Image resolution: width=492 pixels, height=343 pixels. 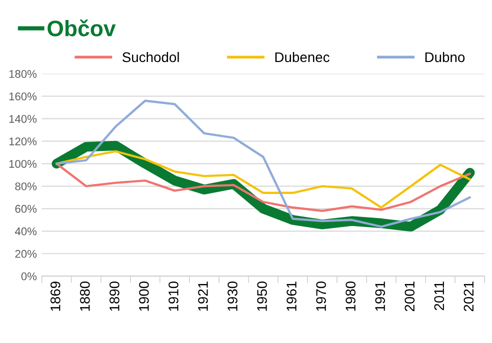 What do you see at coordinates (23, 164) in the screenshot?
I see `y-tick-label: 100%` at bounding box center [23, 164].